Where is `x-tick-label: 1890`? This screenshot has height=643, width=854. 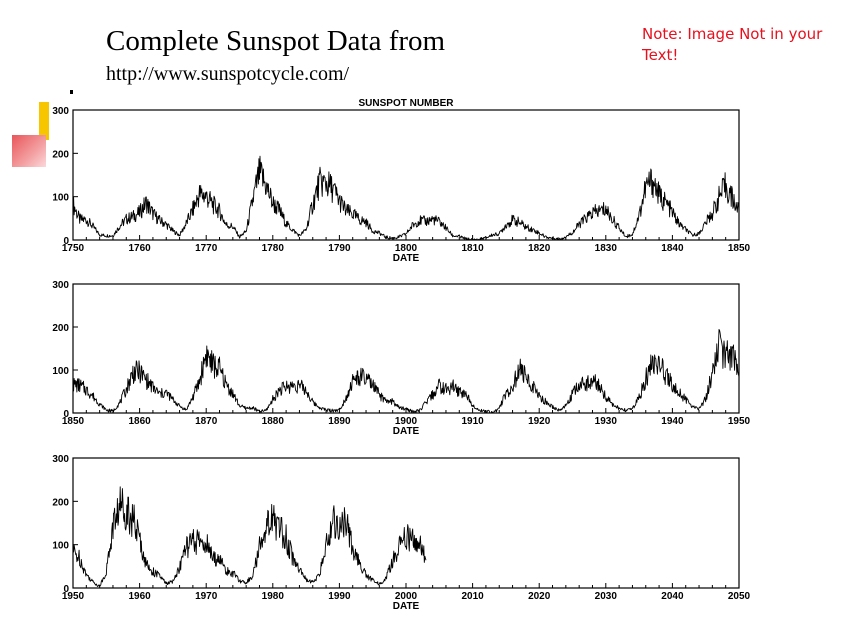
x-tick-label: 1890 is located at coordinates (339, 421).